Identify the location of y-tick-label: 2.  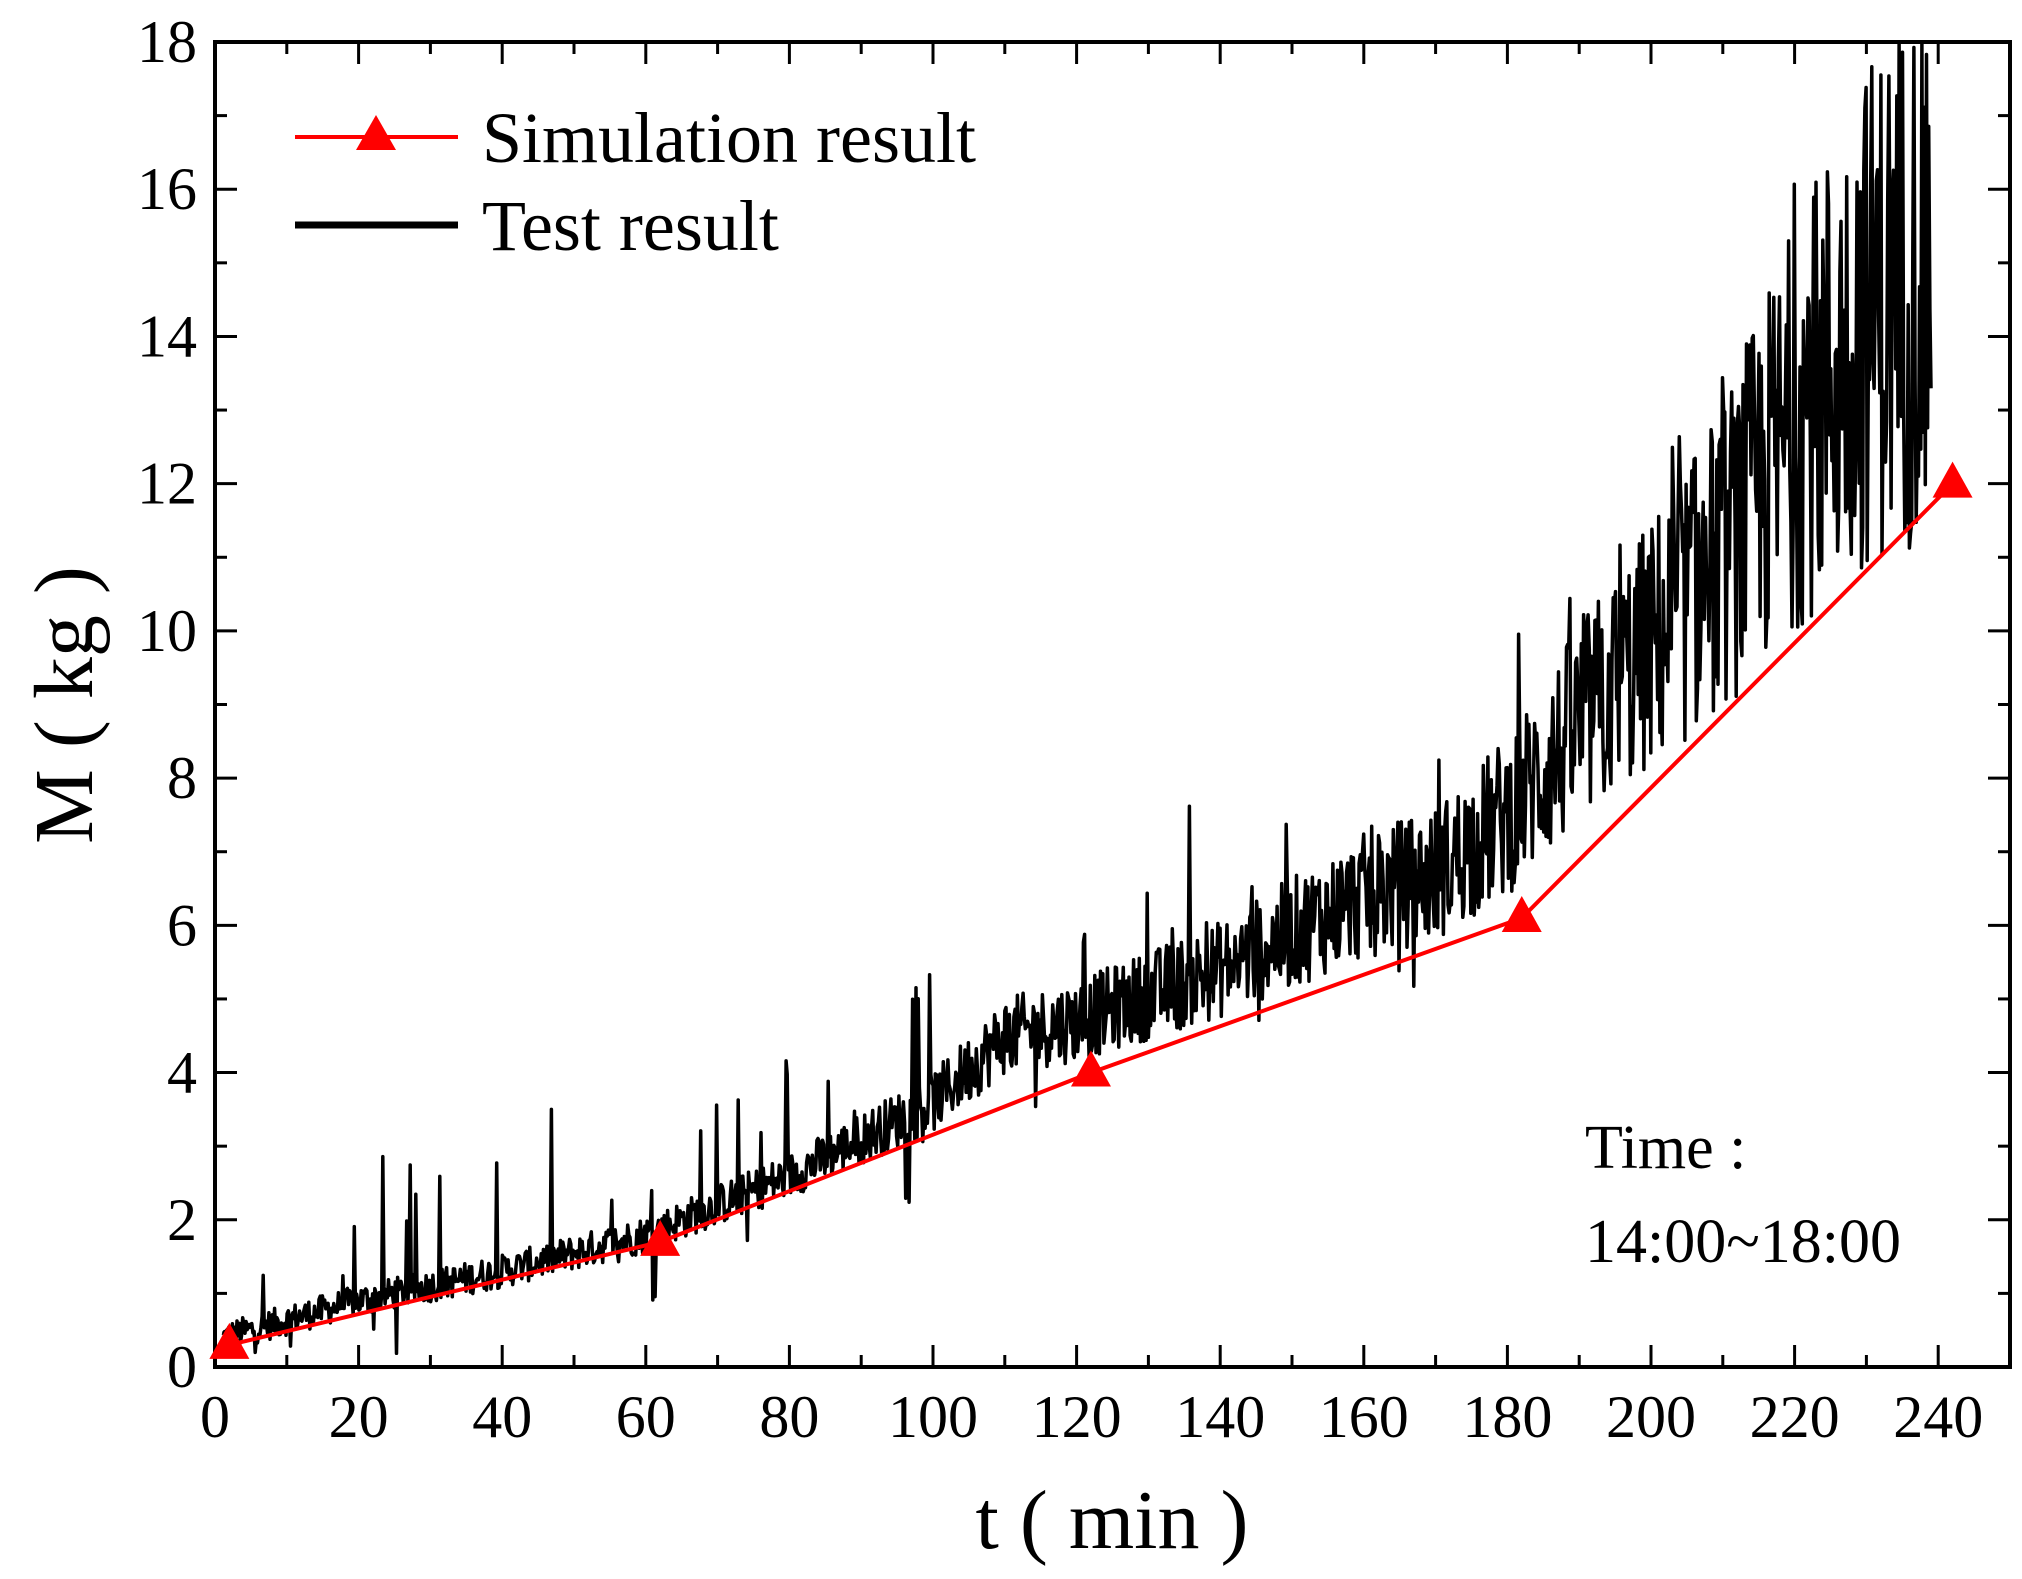
(182, 1220).